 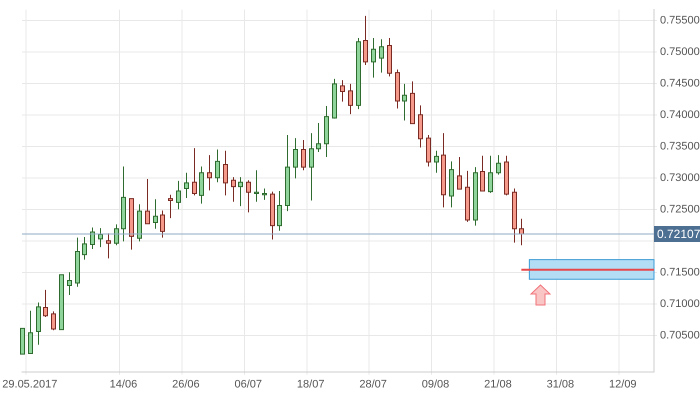 What do you see at coordinates (373, 384) in the screenshot?
I see `x-tick-label: 28/07` at bounding box center [373, 384].